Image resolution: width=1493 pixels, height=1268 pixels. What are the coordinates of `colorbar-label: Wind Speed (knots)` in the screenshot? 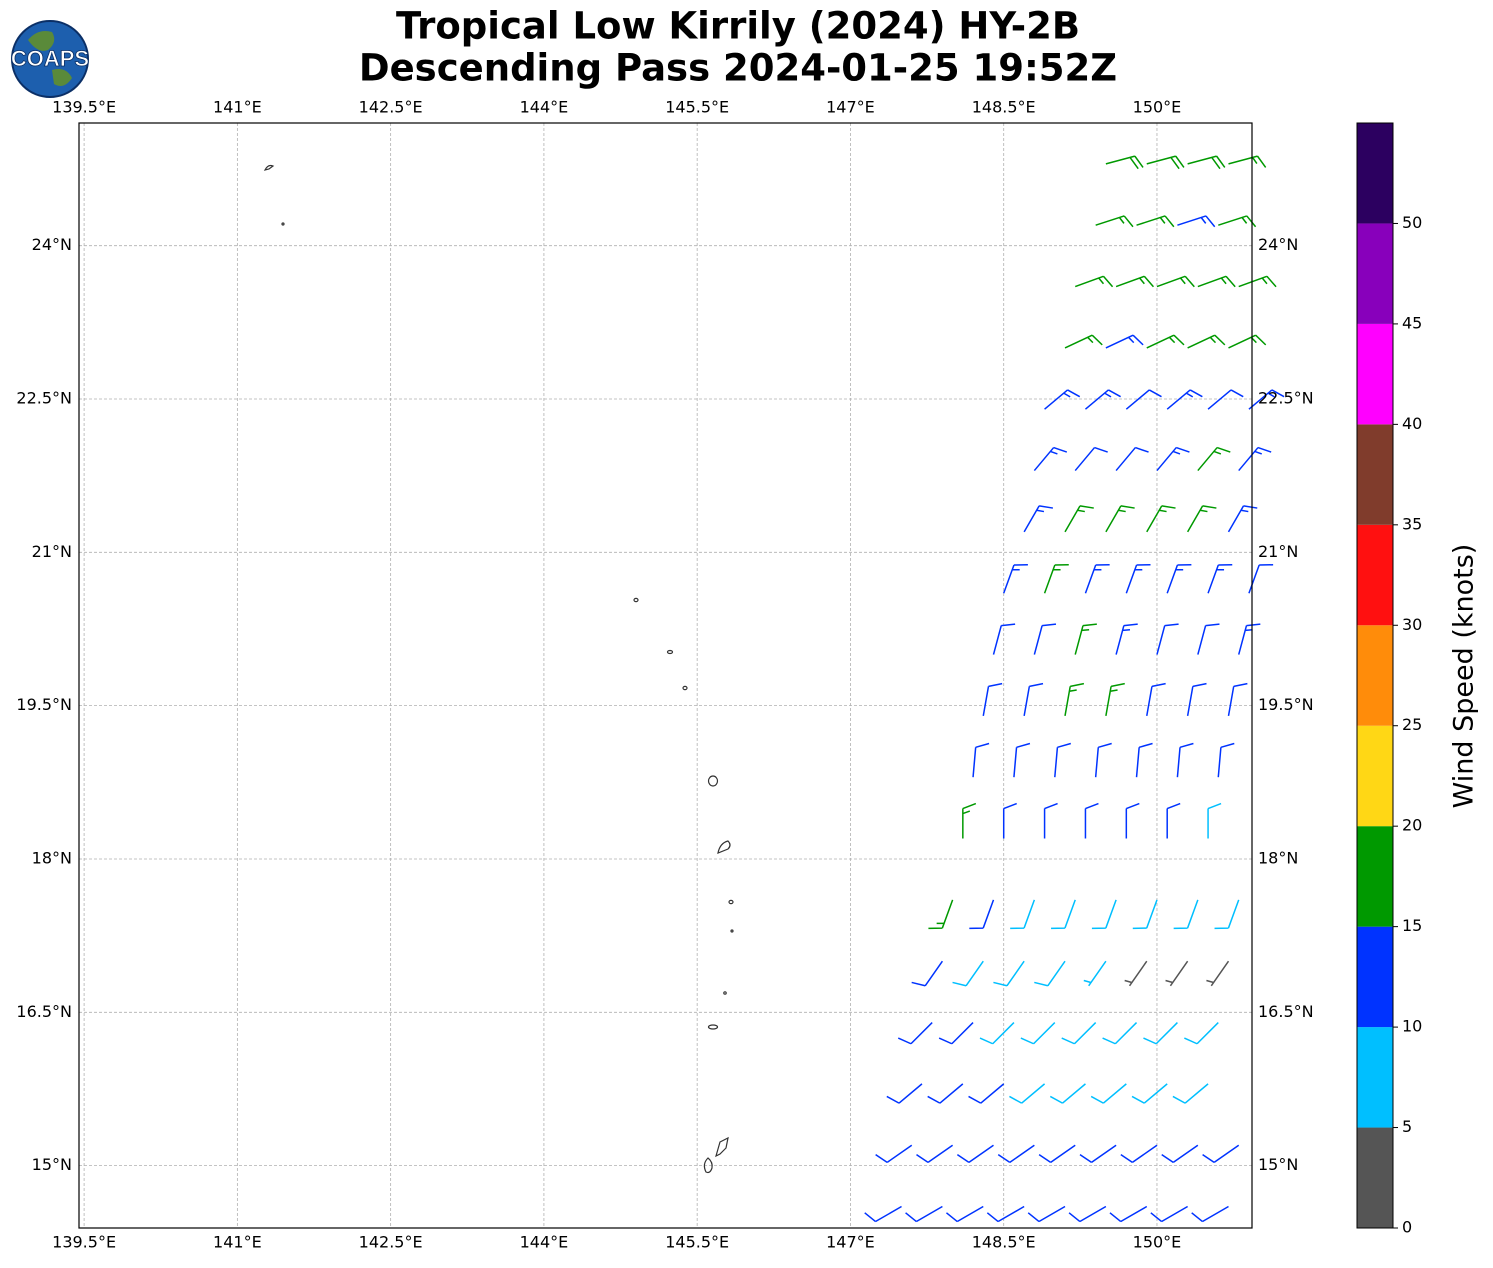 It's located at (1464, 676).